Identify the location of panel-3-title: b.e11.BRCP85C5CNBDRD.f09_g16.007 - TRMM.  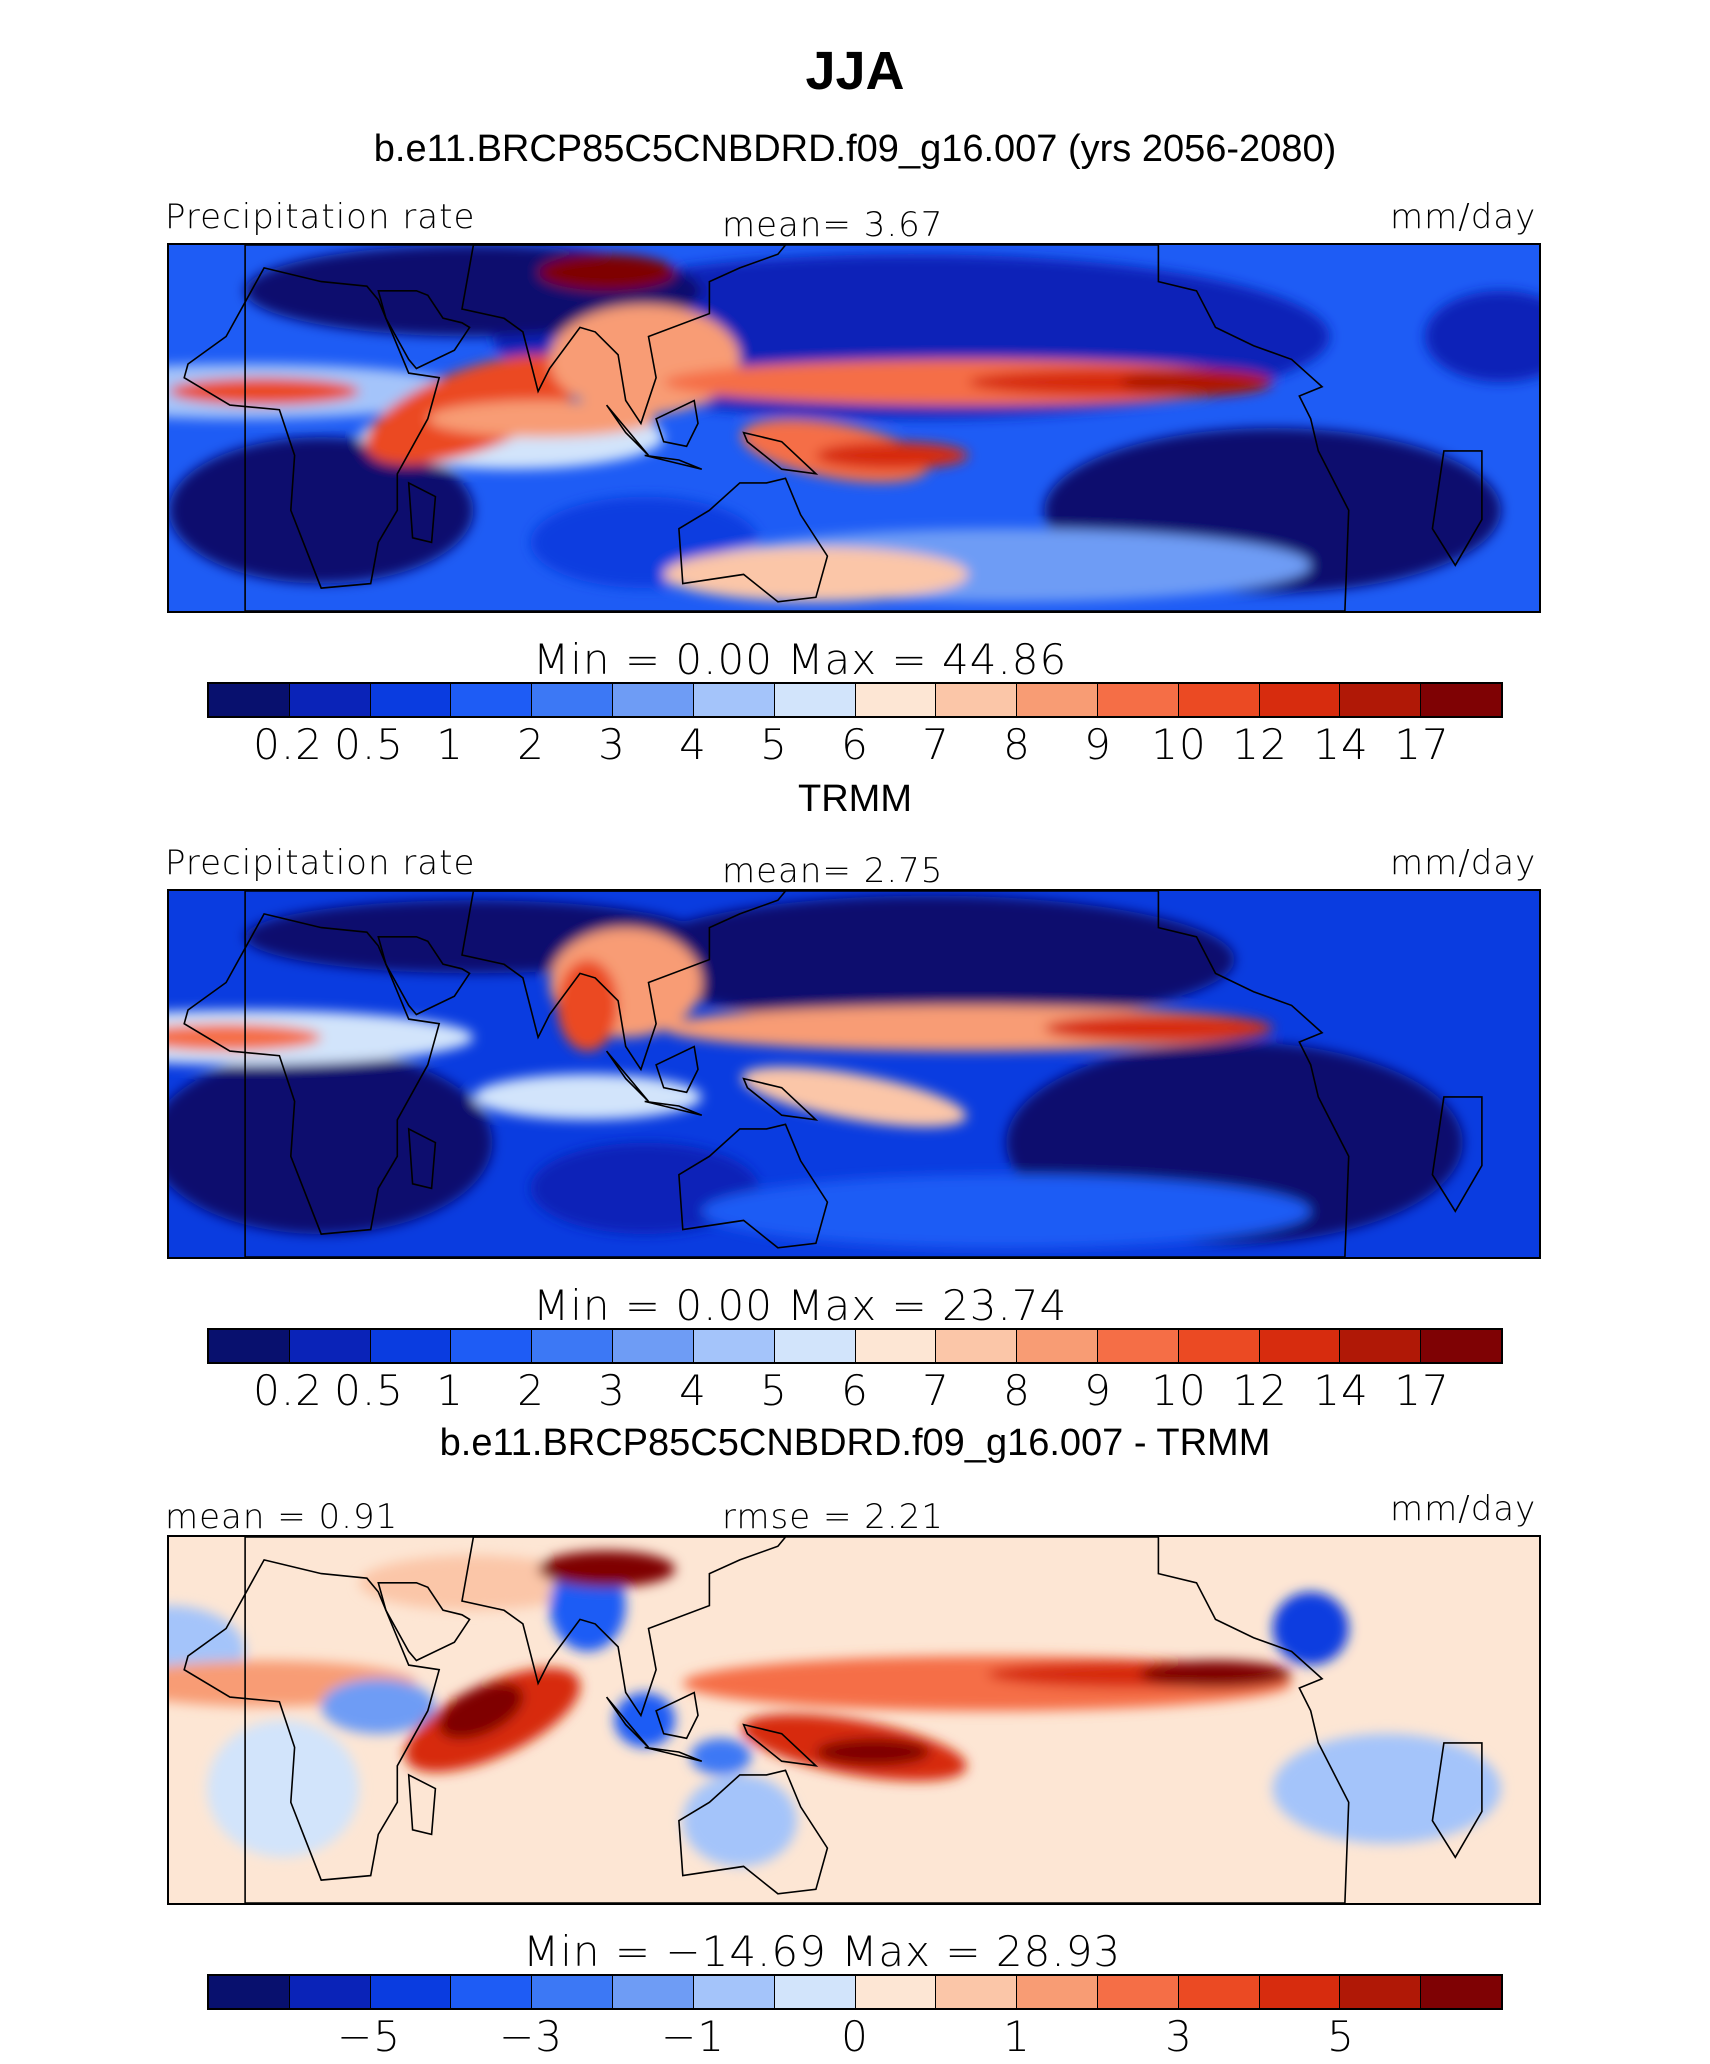
(855, 1443).